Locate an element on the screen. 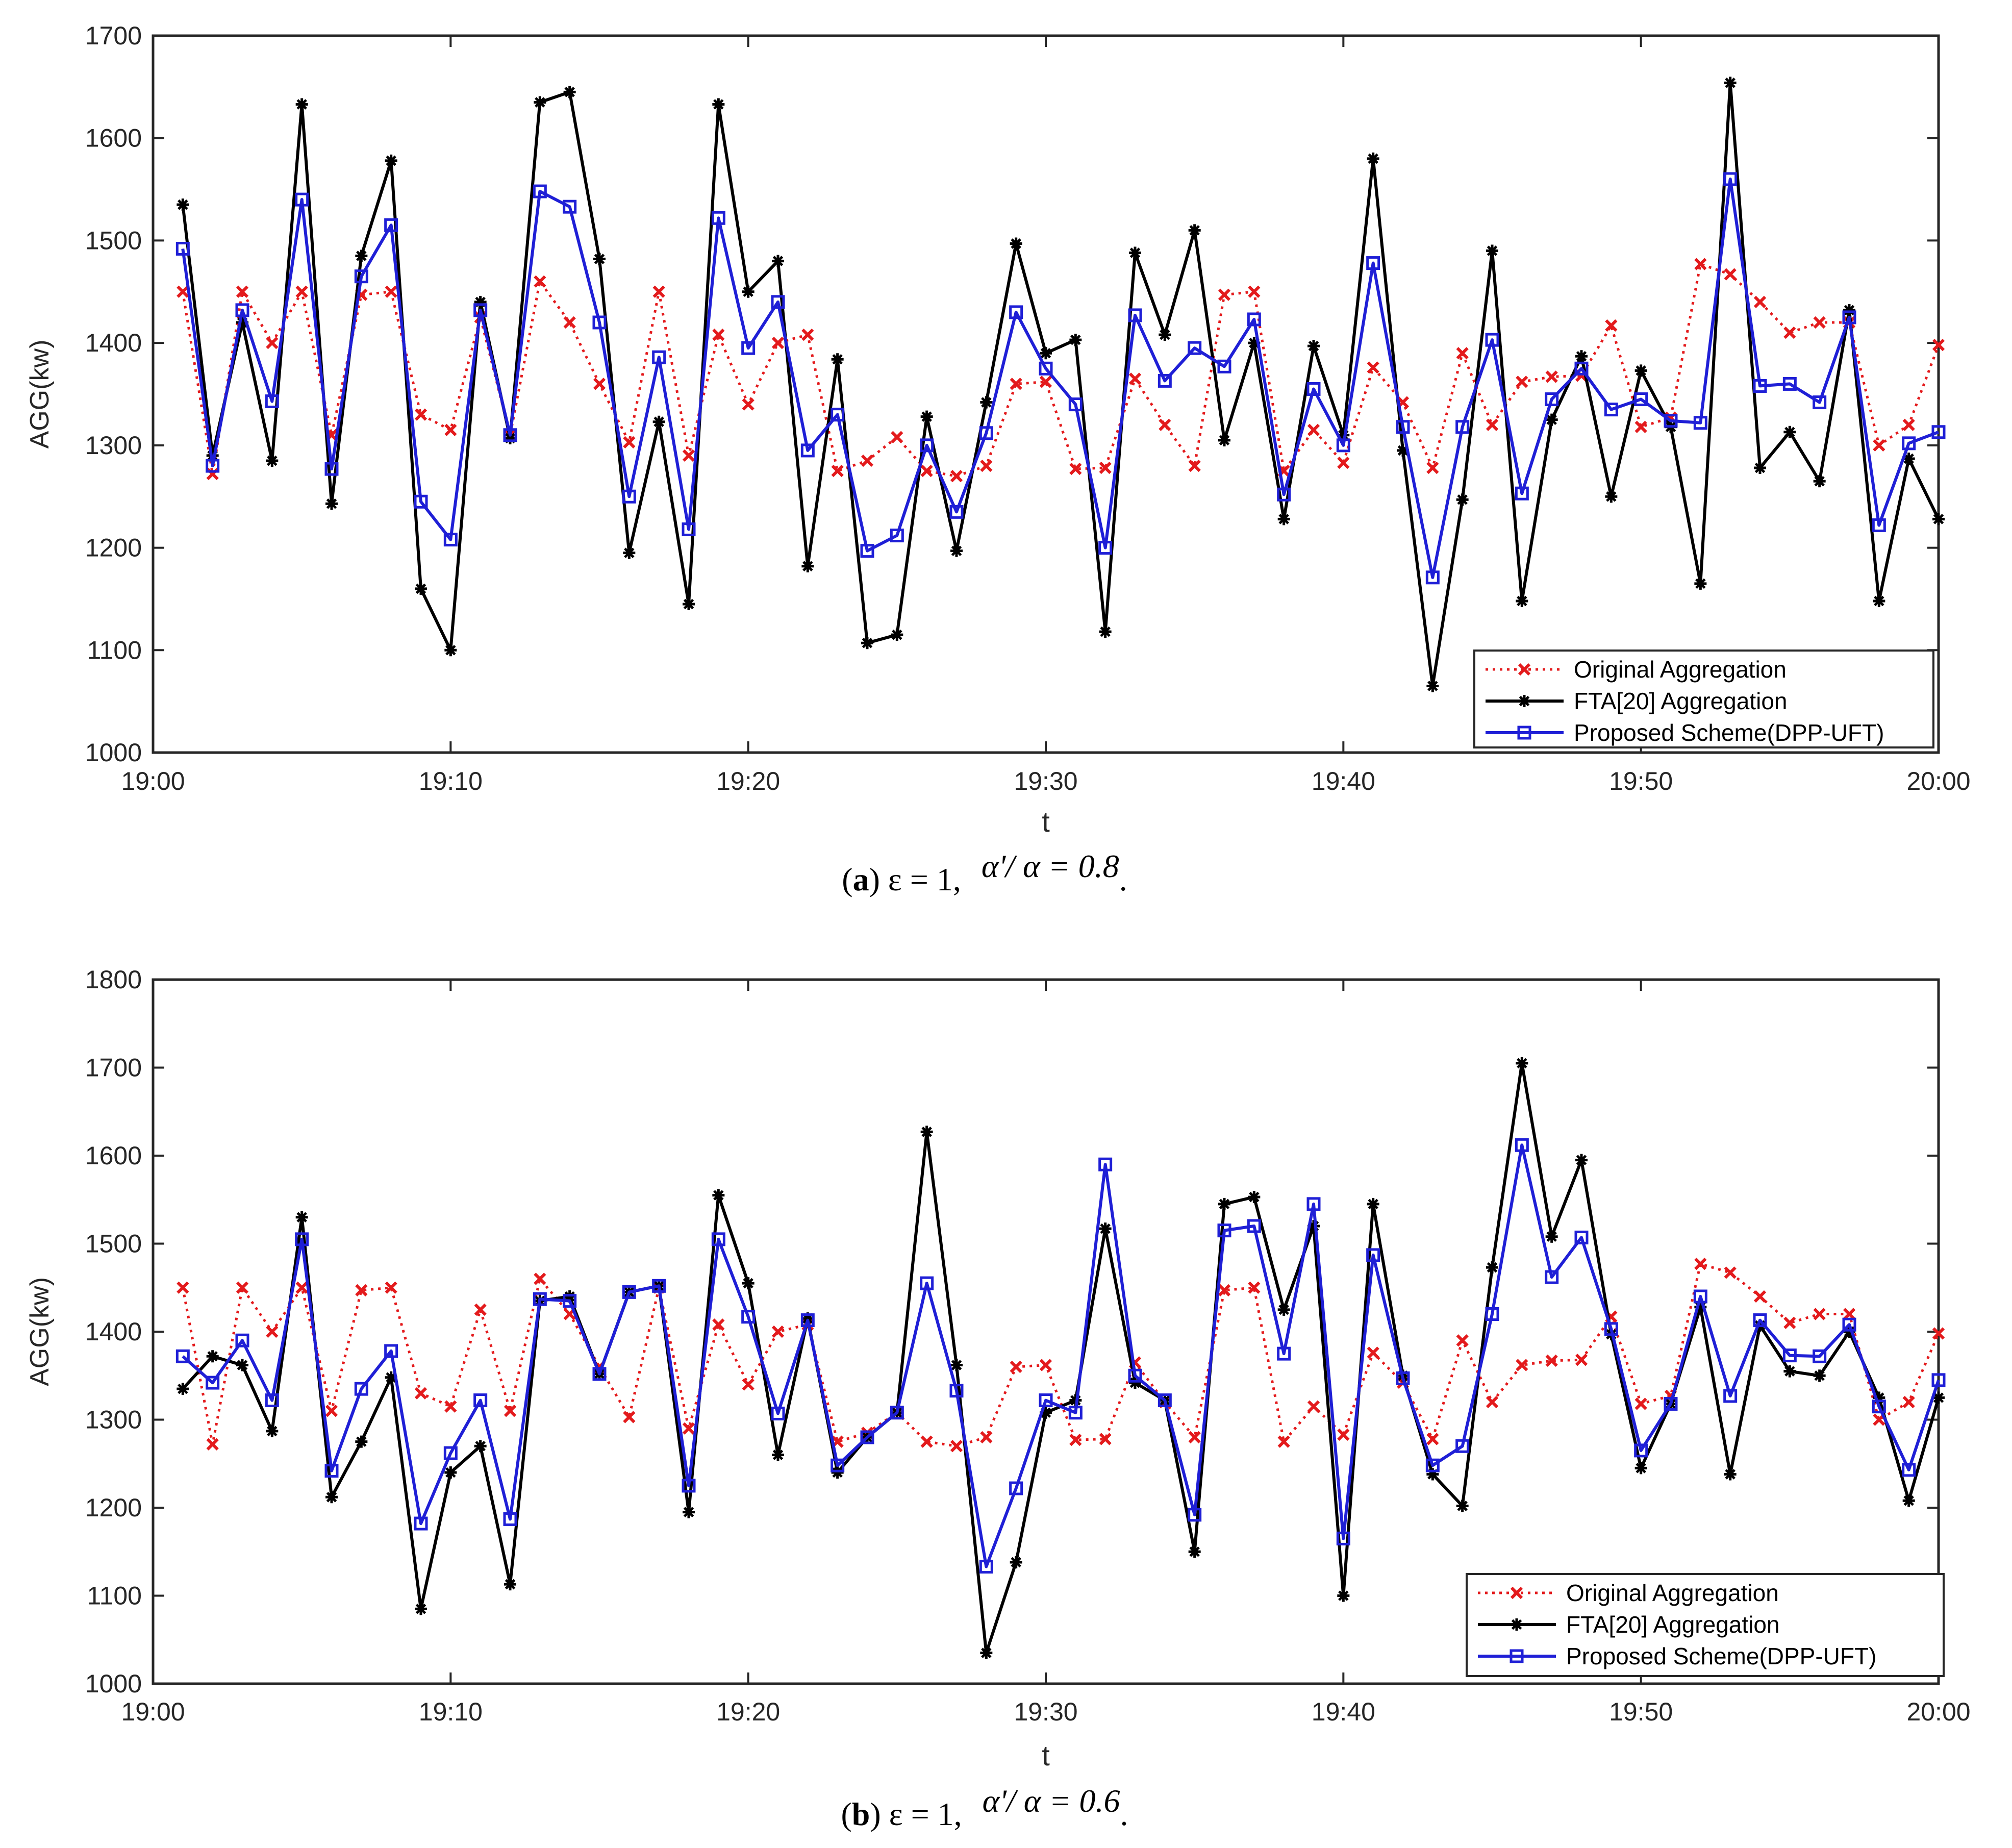 The height and width of the screenshot is (1848, 2012). caption-paren-close: ) is located at coordinates (879, 1814).